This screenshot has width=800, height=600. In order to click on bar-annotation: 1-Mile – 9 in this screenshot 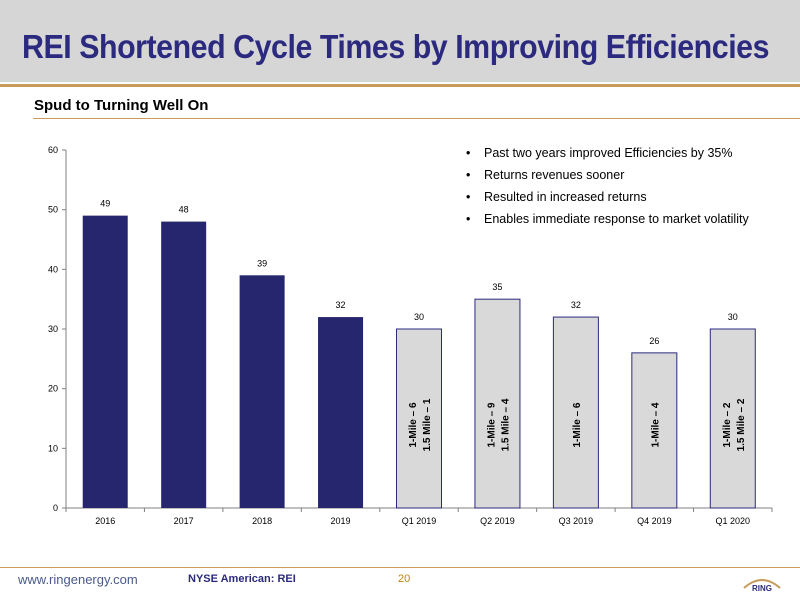, I will do `click(491, 424)`.